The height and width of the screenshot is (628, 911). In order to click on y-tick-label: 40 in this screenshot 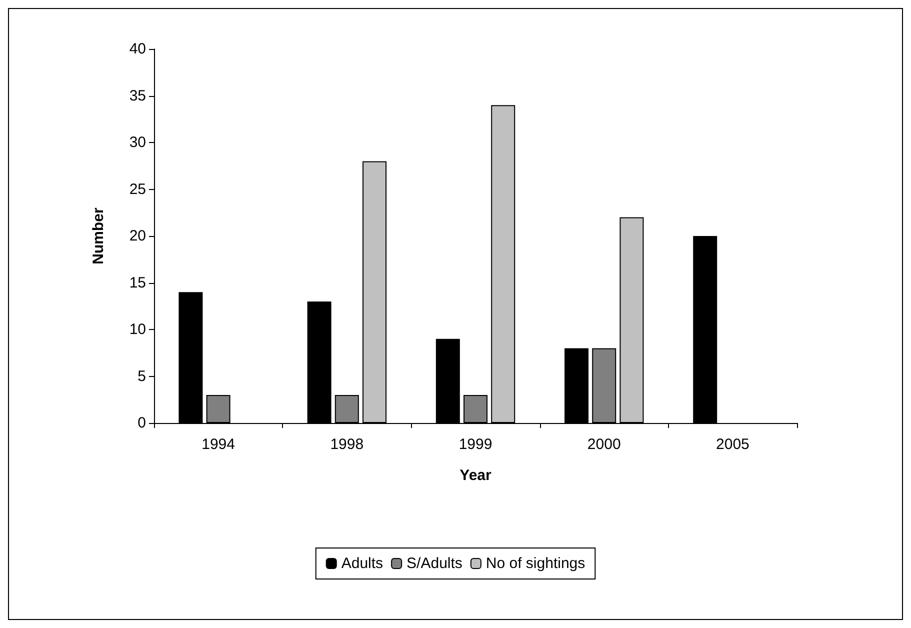, I will do `click(137, 49)`.